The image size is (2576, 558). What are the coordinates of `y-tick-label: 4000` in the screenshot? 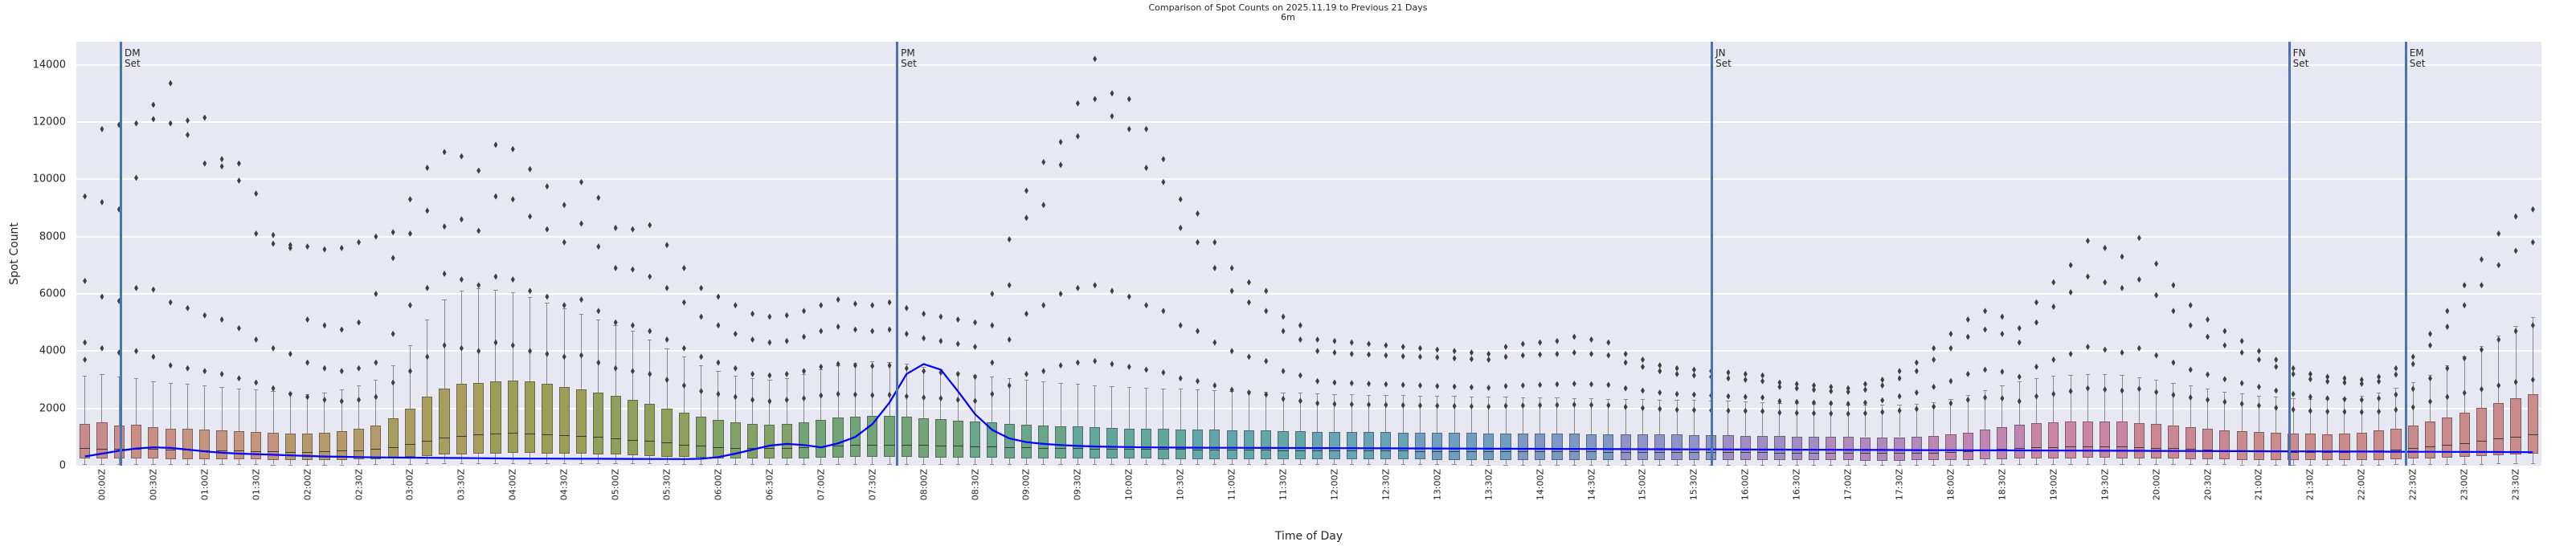 It's located at (52, 350).